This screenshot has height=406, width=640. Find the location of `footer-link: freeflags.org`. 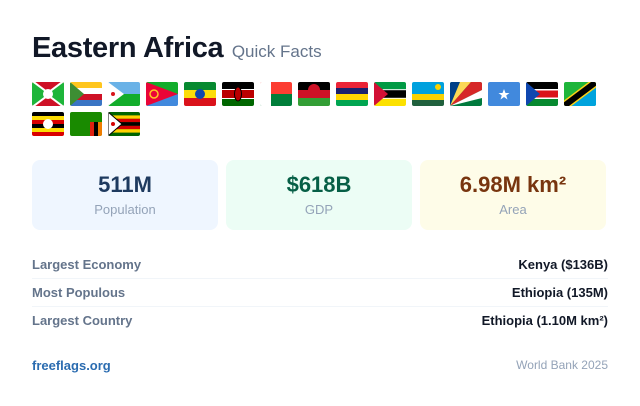

footer-link: freeflags.org is located at coordinates (71, 365).